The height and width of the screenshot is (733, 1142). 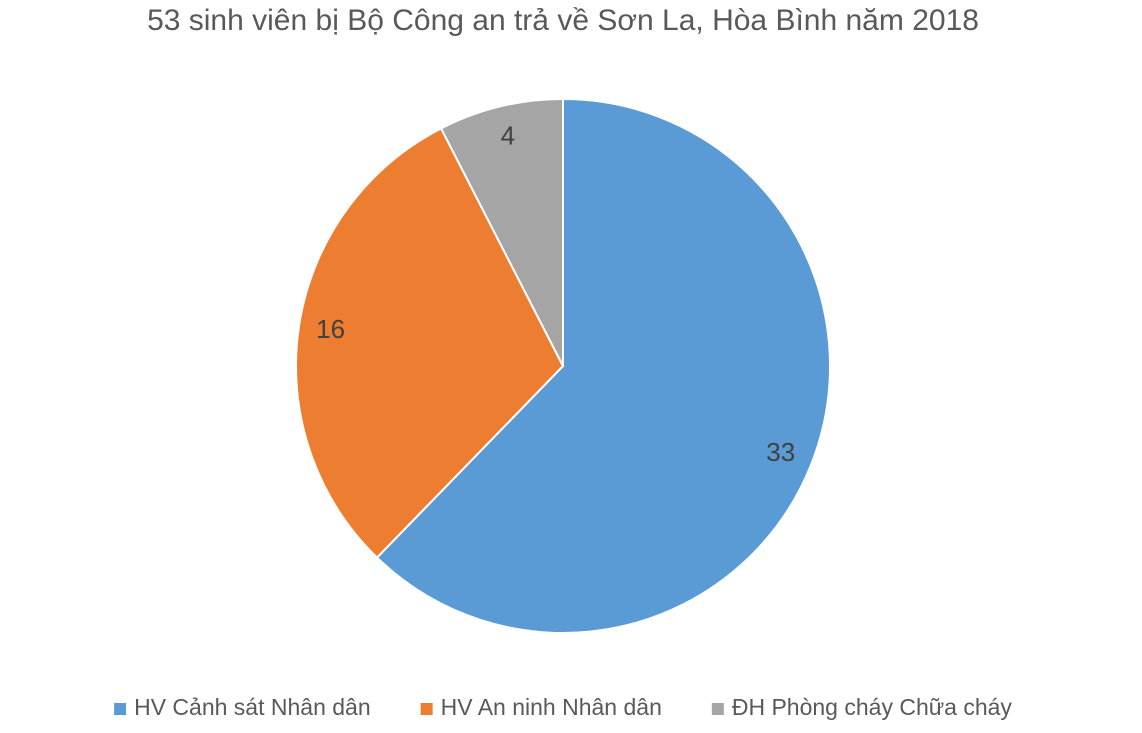 I want to click on legend-label: HV Cảnh sát Nhân dân, so click(x=252, y=707).